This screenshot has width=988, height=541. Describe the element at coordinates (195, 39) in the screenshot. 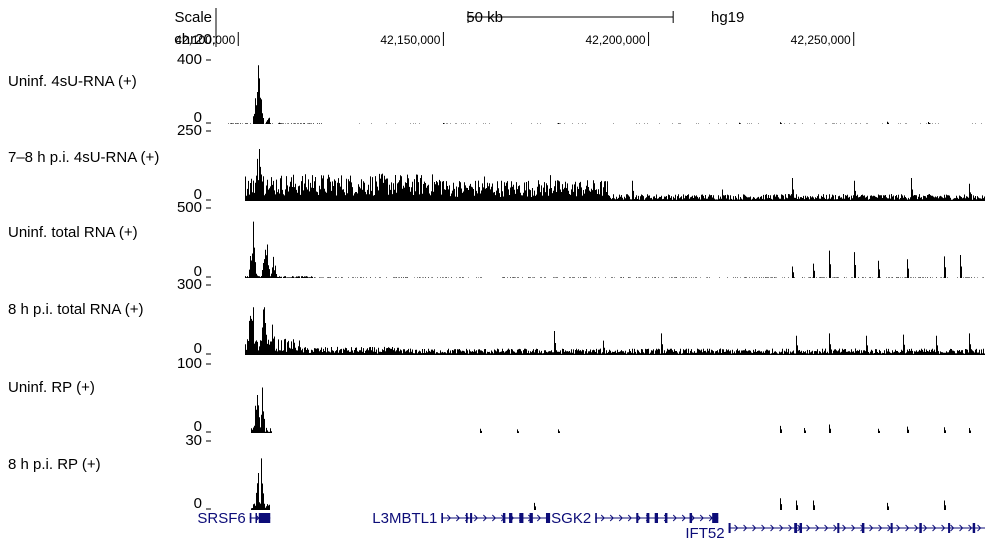

I see `chrom-label: chr20:` at that location.